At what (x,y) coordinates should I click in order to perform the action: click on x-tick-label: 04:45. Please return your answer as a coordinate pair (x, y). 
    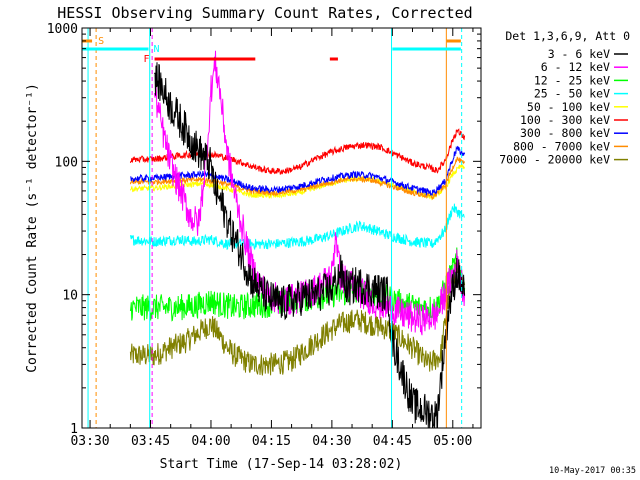
    Looking at the image, I should click on (392, 441).